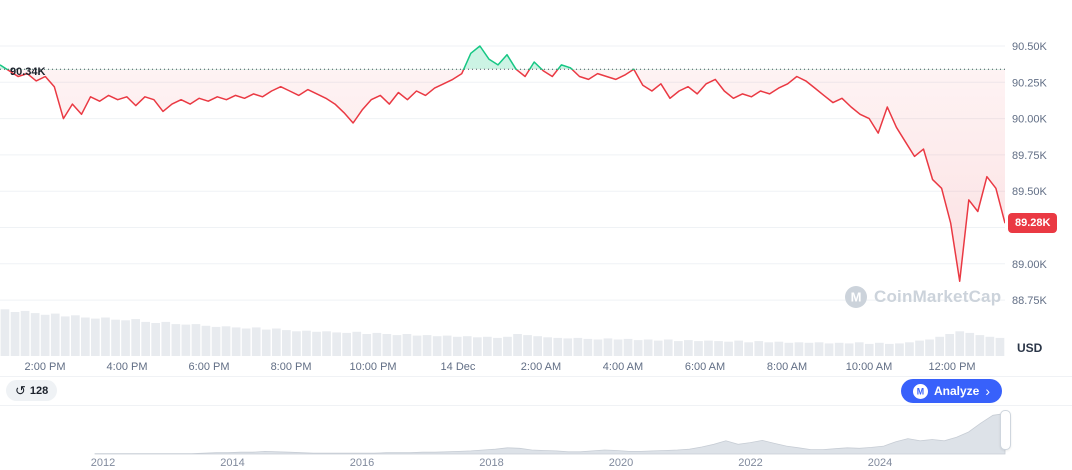 This screenshot has height=470, width=1072. What do you see at coordinates (1005, 430) in the screenshot?
I see `range-handle` at bounding box center [1005, 430].